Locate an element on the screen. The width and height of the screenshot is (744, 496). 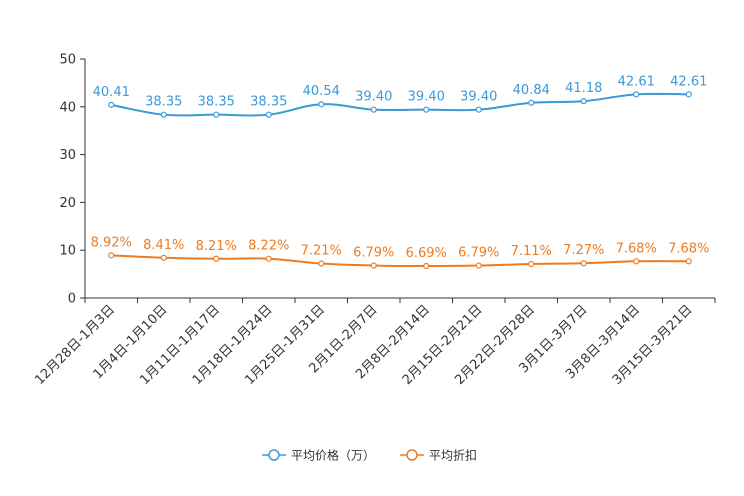
legend-item-1: 平均价格（万） is located at coordinates (318, 455).